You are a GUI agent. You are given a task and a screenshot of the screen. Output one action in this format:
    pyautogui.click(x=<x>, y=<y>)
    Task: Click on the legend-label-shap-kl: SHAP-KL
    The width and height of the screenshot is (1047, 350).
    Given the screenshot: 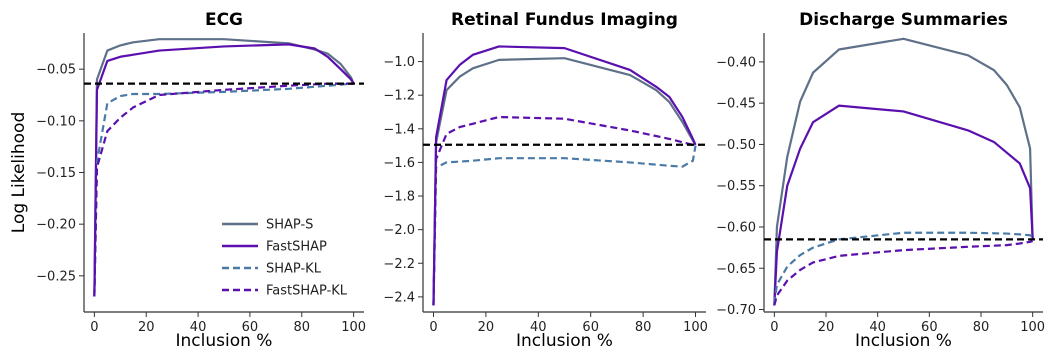 What is the action you would take?
    pyautogui.click(x=294, y=269)
    